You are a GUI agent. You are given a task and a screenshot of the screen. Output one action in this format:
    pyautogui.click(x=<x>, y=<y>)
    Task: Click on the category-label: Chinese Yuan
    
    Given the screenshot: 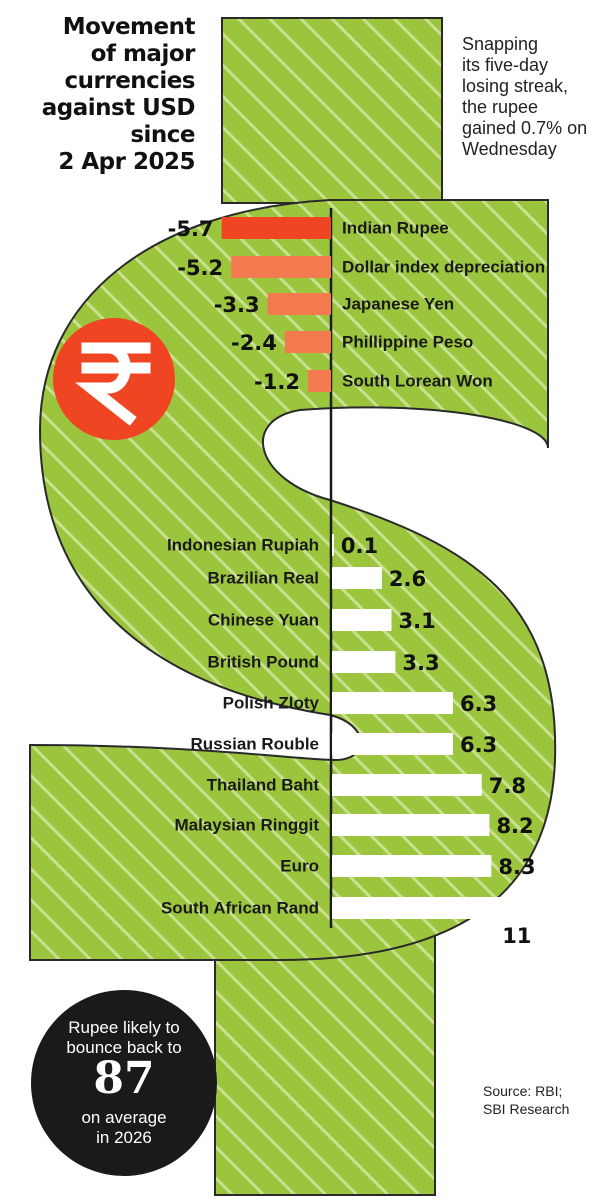 What is the action you would take?
    pyautogui.click(x=263, y=619)
    